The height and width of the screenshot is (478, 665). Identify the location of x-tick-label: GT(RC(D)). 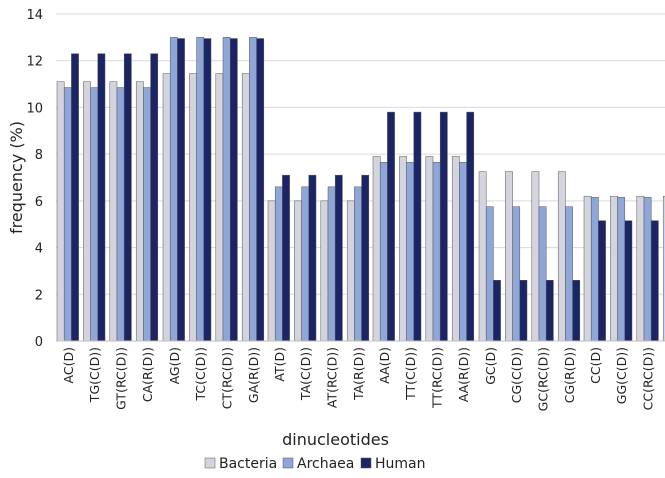
(121, 378).